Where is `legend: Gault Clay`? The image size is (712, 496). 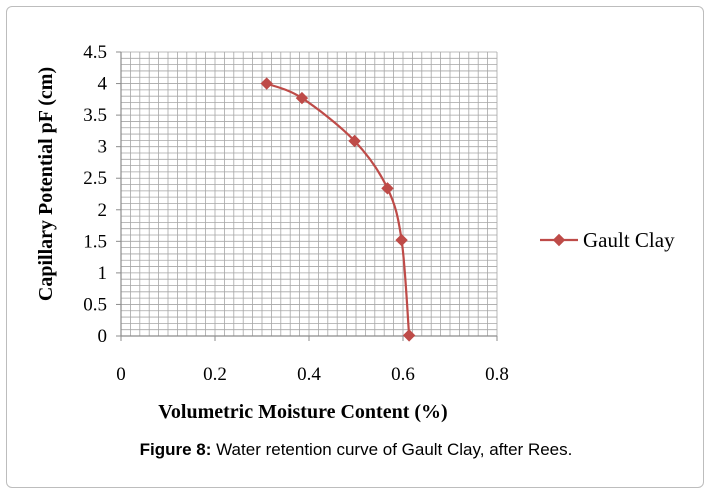
legend: Gault Clay is located at coordinates (607, 240).